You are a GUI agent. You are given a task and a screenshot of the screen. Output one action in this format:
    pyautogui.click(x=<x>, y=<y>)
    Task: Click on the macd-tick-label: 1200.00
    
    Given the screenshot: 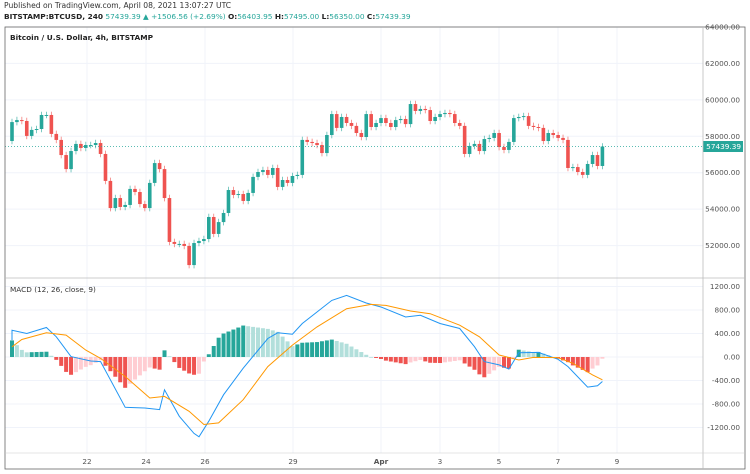 What is the action you would take?
    pyautogui.click(x=725, y=286)
    